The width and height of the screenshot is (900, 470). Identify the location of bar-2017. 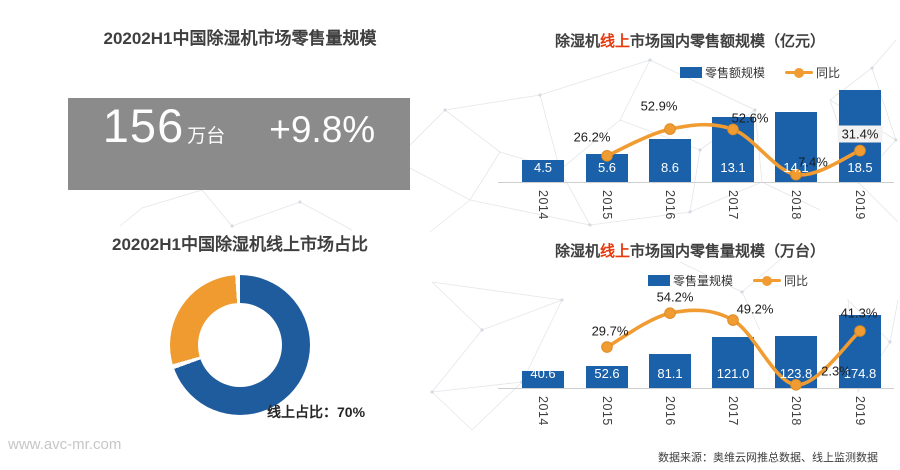
(733, 362).